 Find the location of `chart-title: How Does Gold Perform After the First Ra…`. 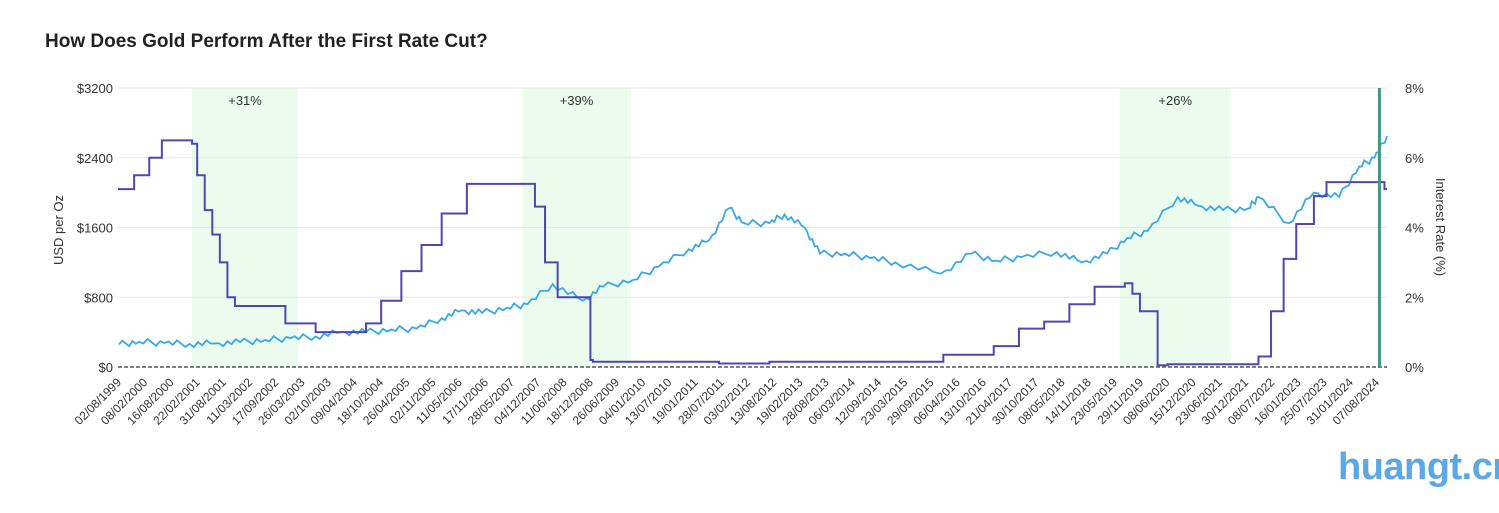

chart-title: How Does Gold Perform After the First Ra… is located at coordinates (266, 41).